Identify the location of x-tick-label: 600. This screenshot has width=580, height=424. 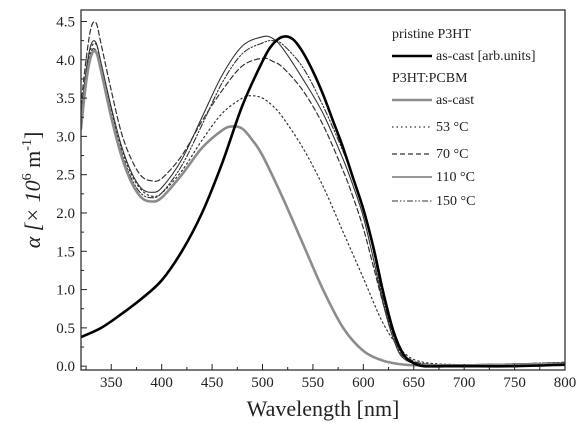
(363, 383).